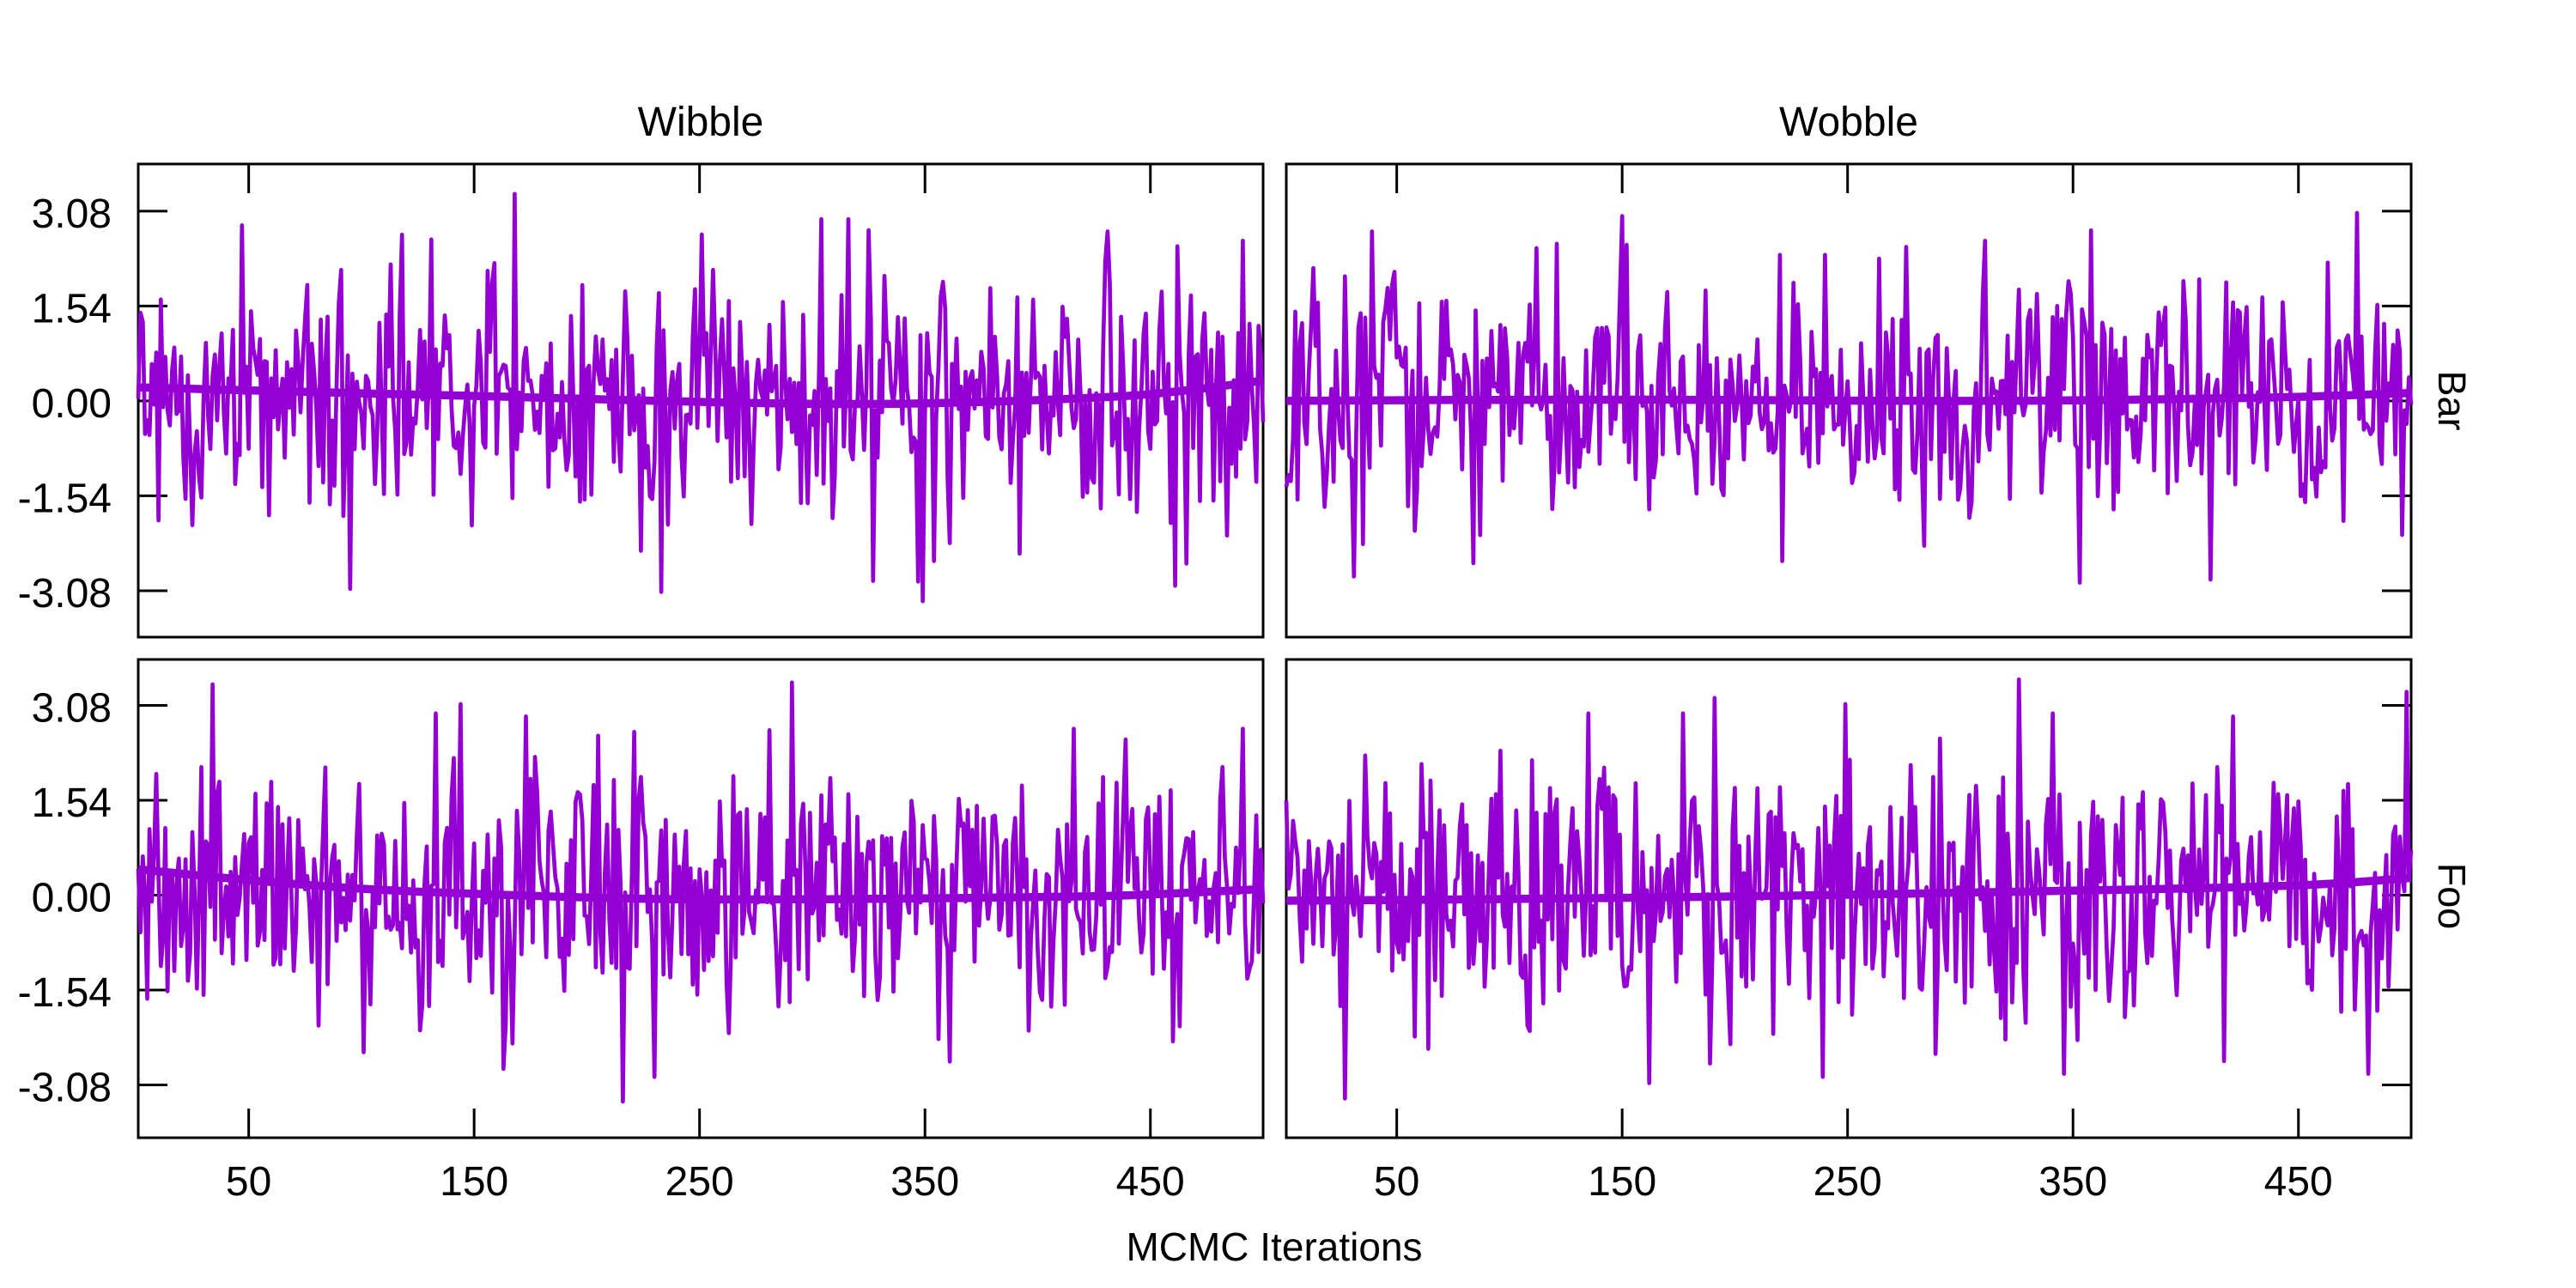  Describe the element at coordinates (701, 123) in the screenshot. I see `svg-text: Wibble` at that location.